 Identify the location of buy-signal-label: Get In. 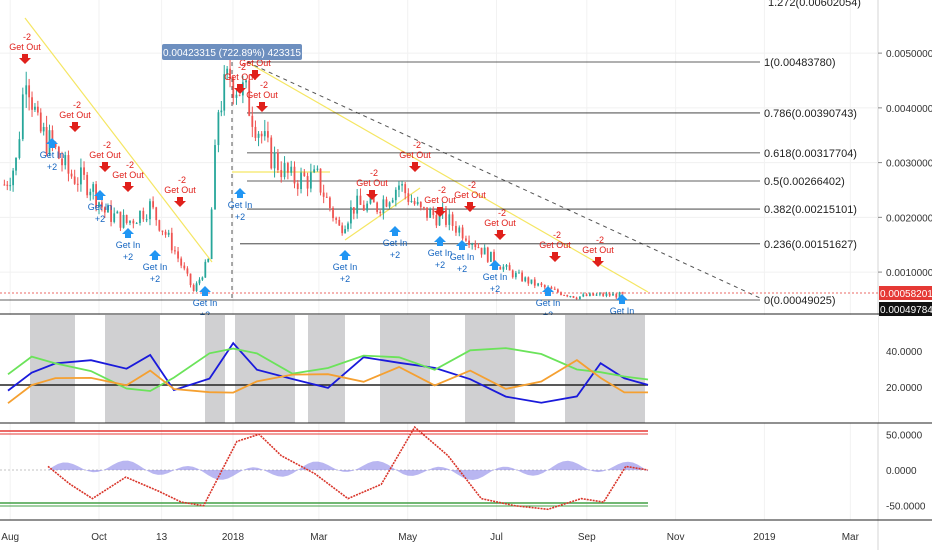
(622, 311).